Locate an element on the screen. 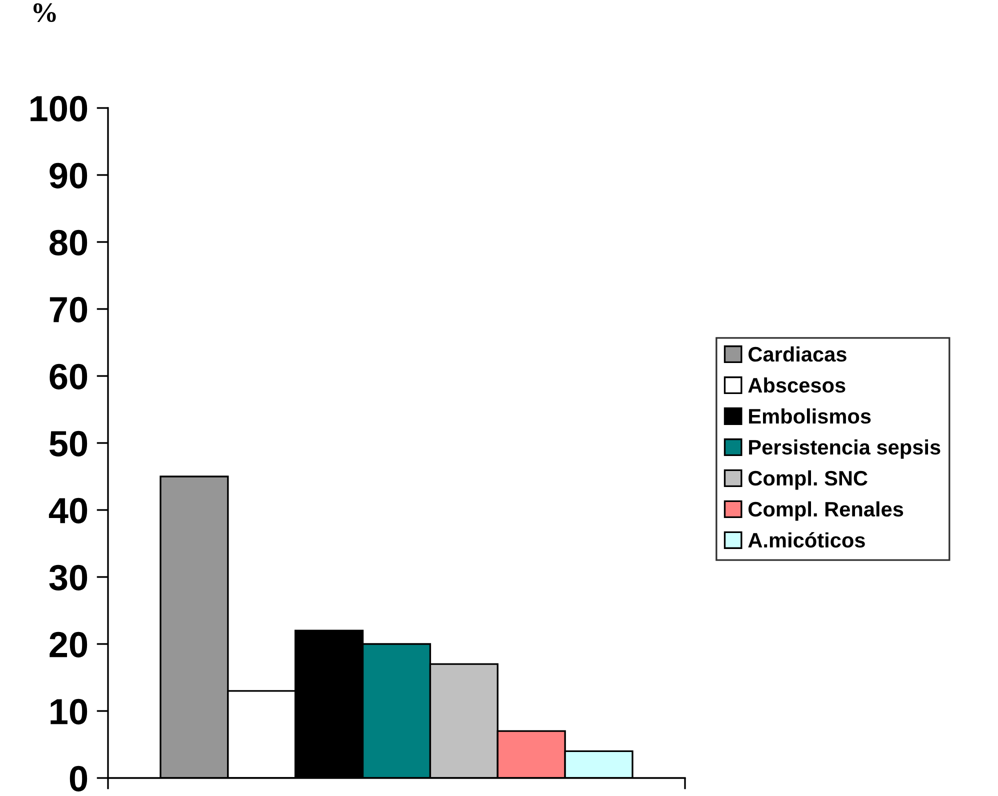 The width and height of the screenshot is (998, 796). y-tick-label: 80 is located at coordinates (69, 243).